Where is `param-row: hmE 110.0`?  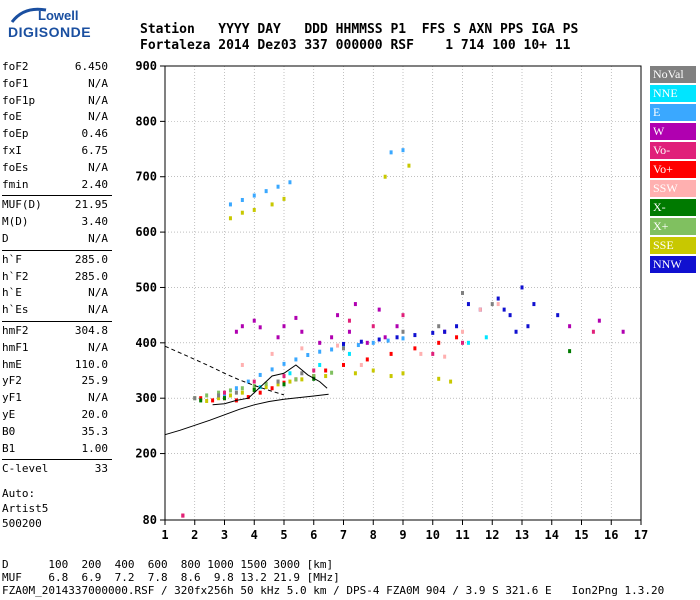
param-row: hmE 110.0 is located at coordinates (56, 365).